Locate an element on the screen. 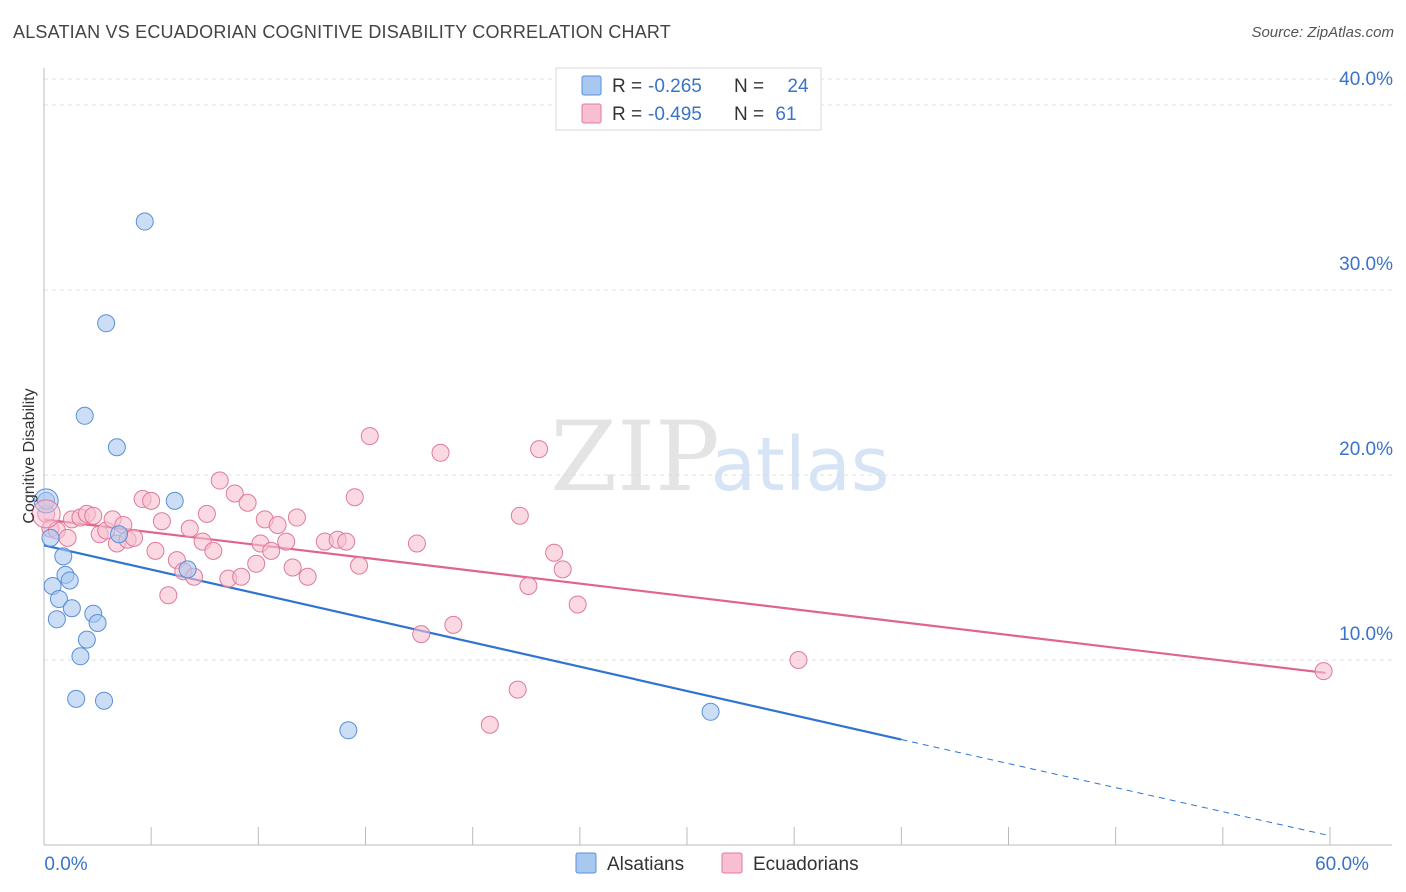  stats-r-value: -0.265 is located at coordinates (675, 86).